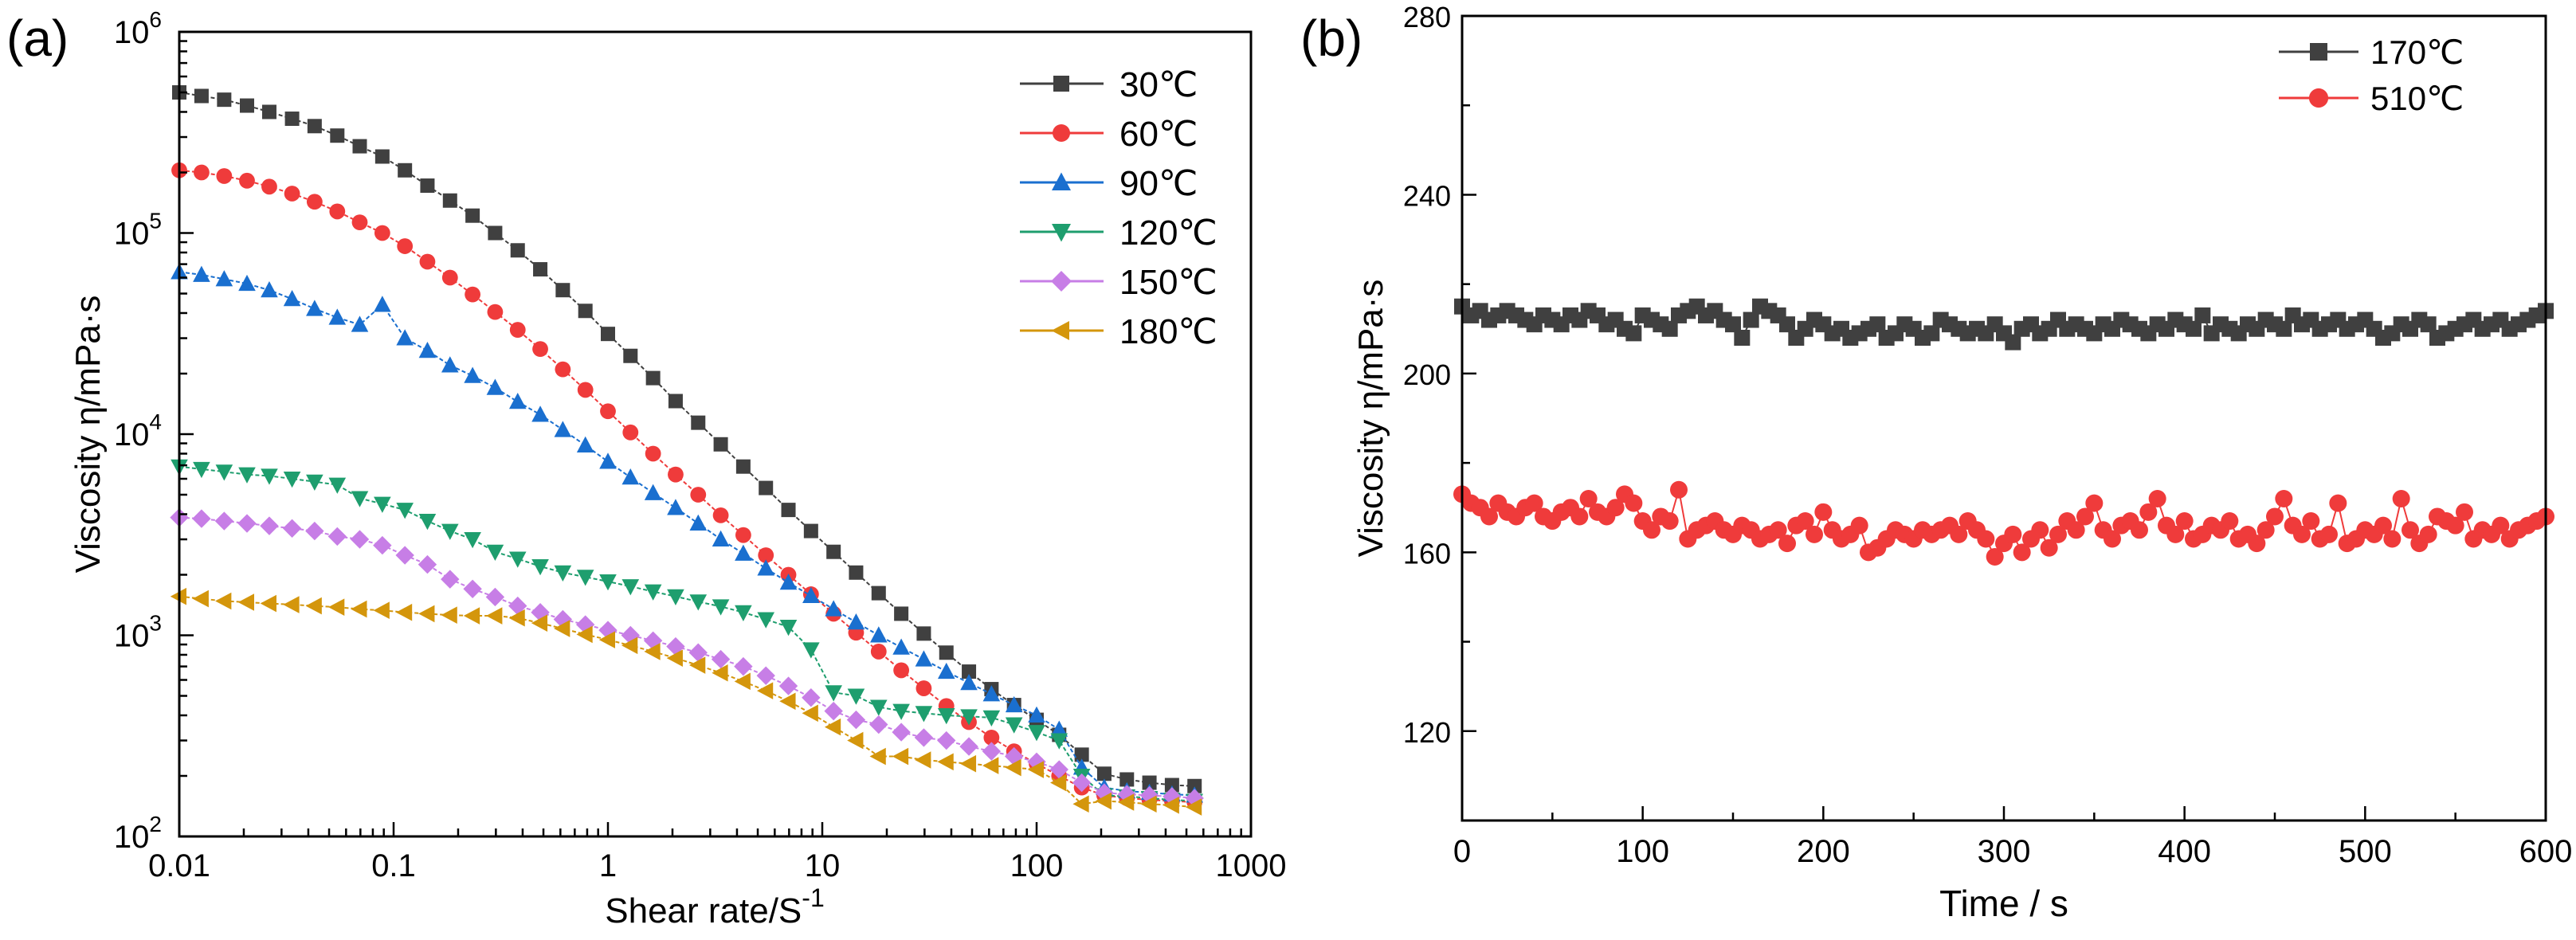  I want to click on x-tick-label: 400, so click(2184, 851).